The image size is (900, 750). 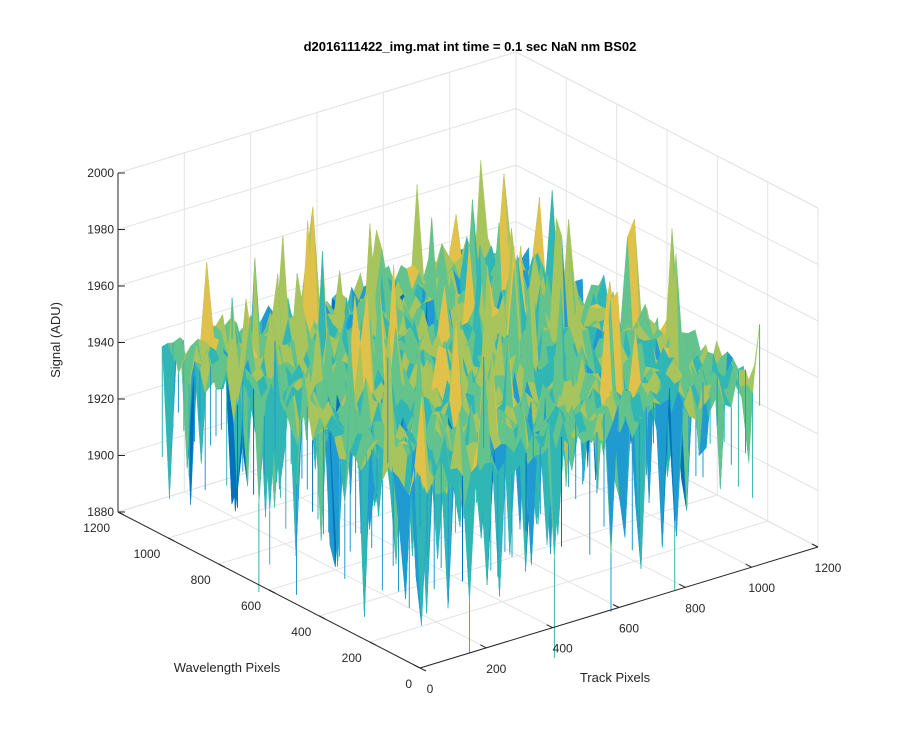 I want to click on y-tick-label: 800, so click(x=201, y=580).